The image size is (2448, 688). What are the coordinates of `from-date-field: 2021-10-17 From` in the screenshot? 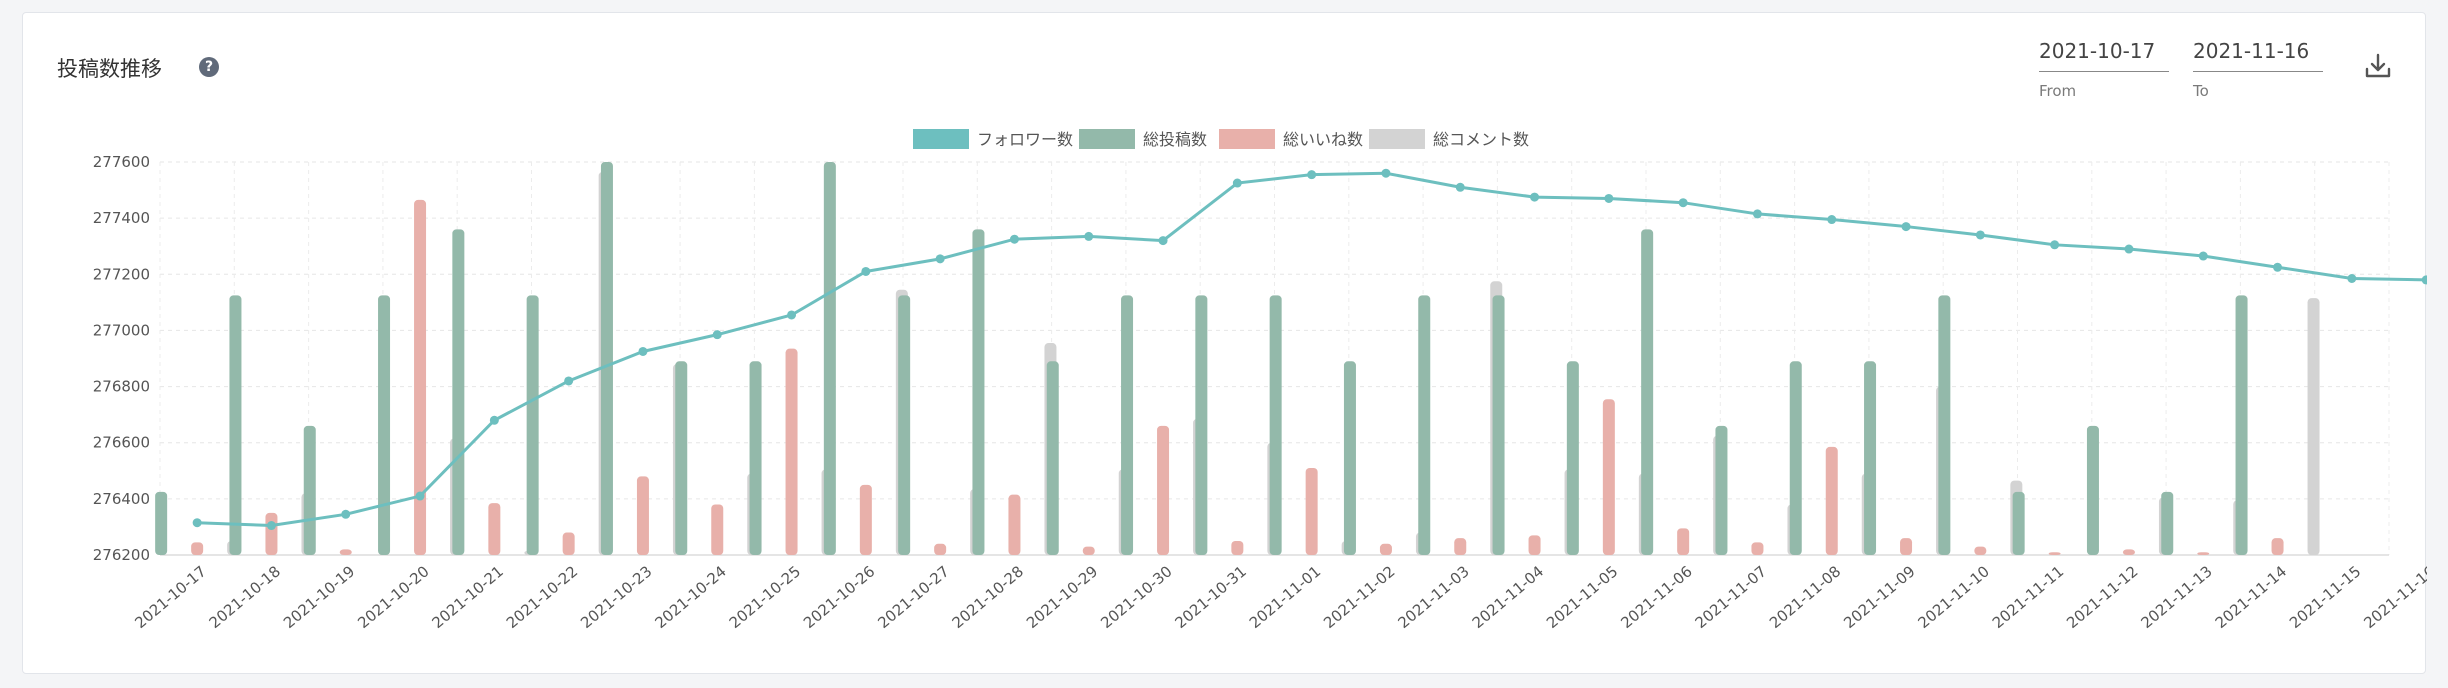 It's located at (2104, 69).